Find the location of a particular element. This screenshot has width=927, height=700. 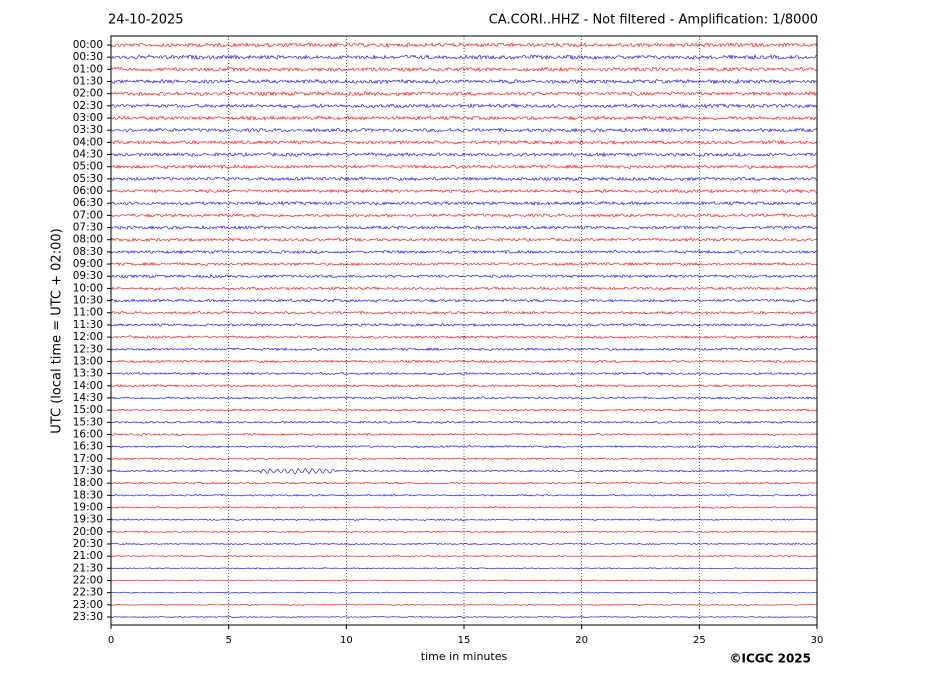

y-tick-label: 02:00 is located at coordinates (88, 94).